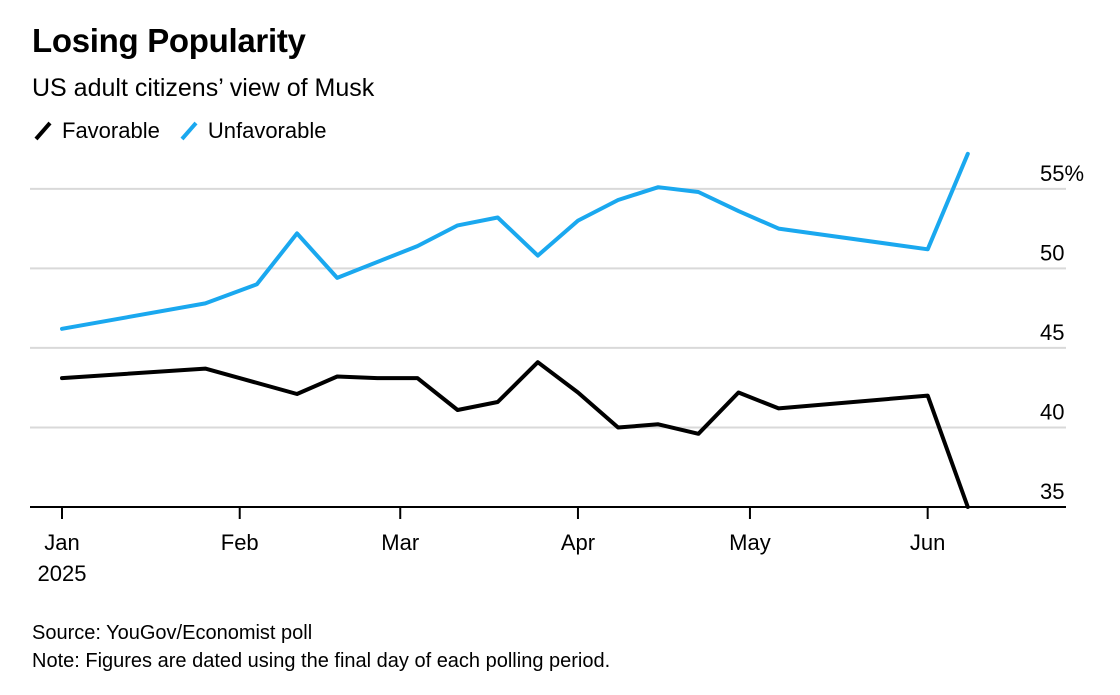 The height and width of the screenshot is (695, 1120). Describe the element at coordinates (548, 546) in the screenshot. I see `x-axis: Jan 2025 Feb Mar Apr May Jun` at that location.